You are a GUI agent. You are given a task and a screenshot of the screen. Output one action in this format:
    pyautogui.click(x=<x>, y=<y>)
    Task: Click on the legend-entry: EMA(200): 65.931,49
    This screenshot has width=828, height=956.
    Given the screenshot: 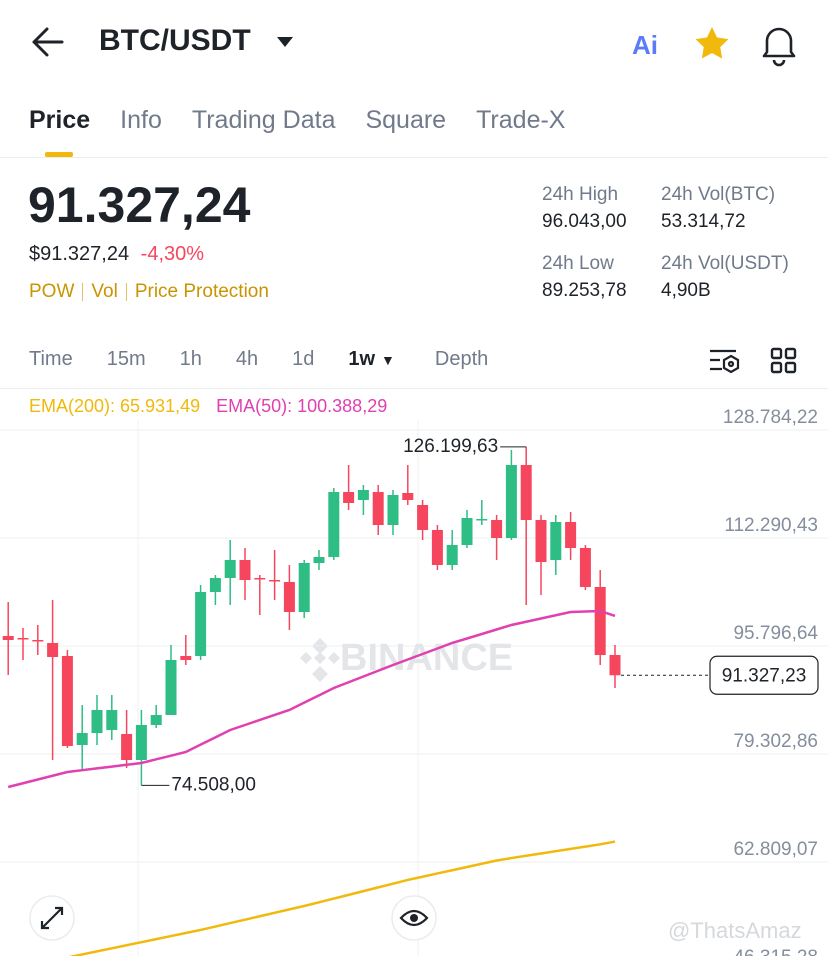 What is the action you would take?
    pyautogui.click(x=114, y=406)
    